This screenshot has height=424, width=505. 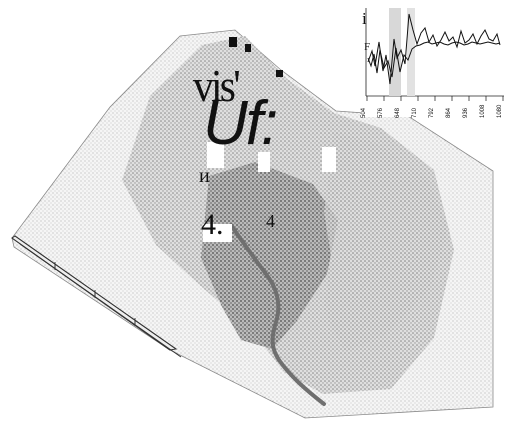 I want to click on inset-x-label-4: 792, so click(x=432, y=112).